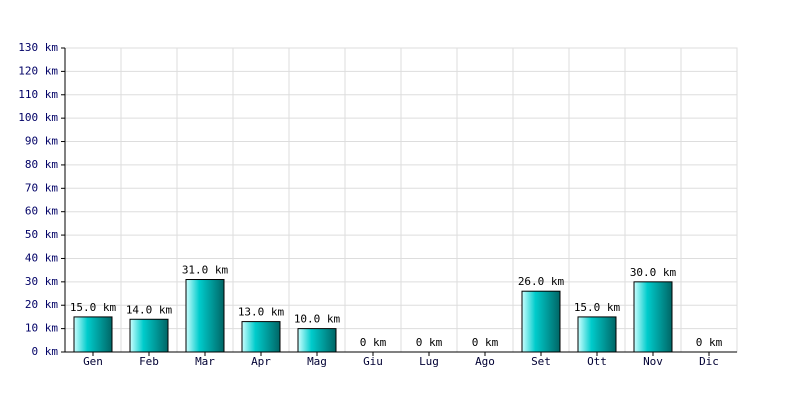 This screenshot has width=800, height=400. Describe the element at coordinates (41, 164) in the screenshot. I see `y-tick-label: 80 km` at that location.